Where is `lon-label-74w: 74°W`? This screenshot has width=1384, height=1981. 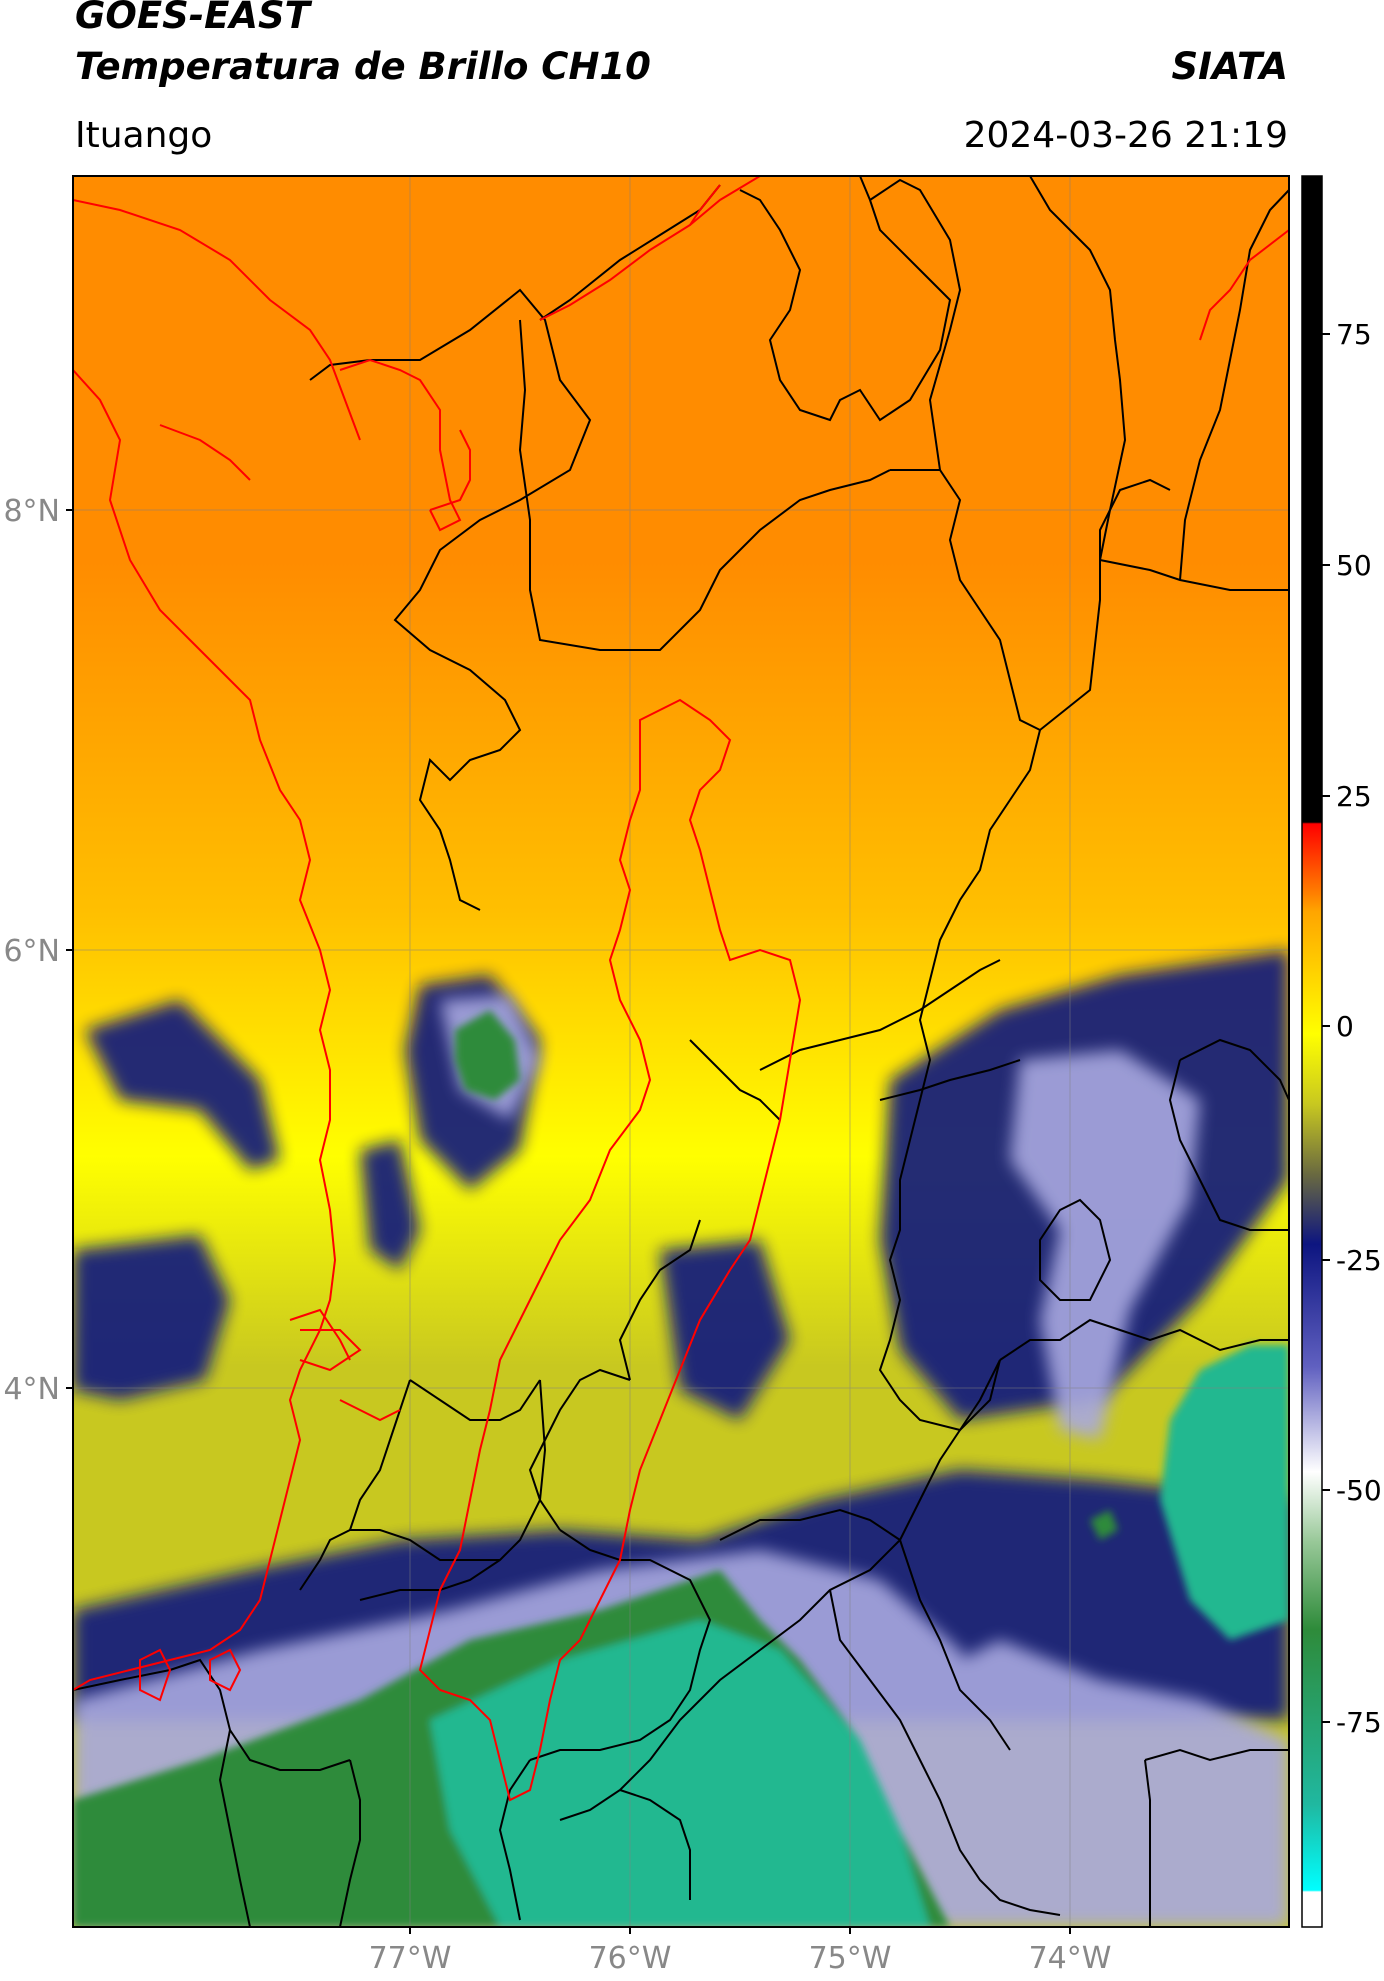 lon-label-74w: 74°W is located at coordinates (1070, 1958).